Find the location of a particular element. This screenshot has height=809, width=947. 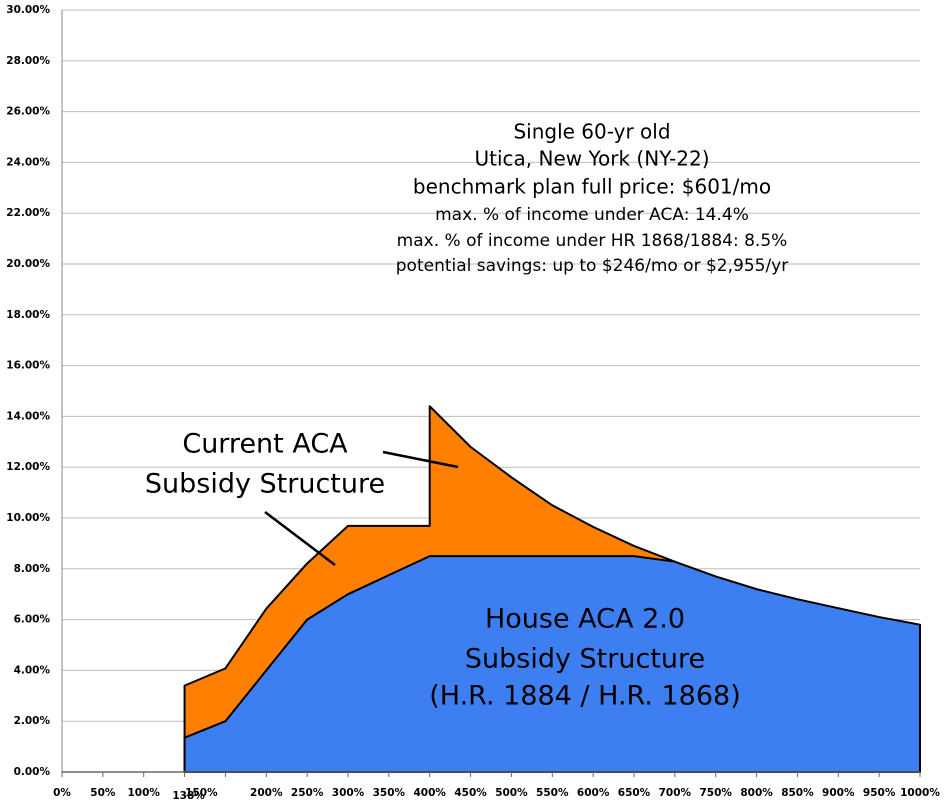

y-tick-label: 6.00% is located at coordinates (32, 620).